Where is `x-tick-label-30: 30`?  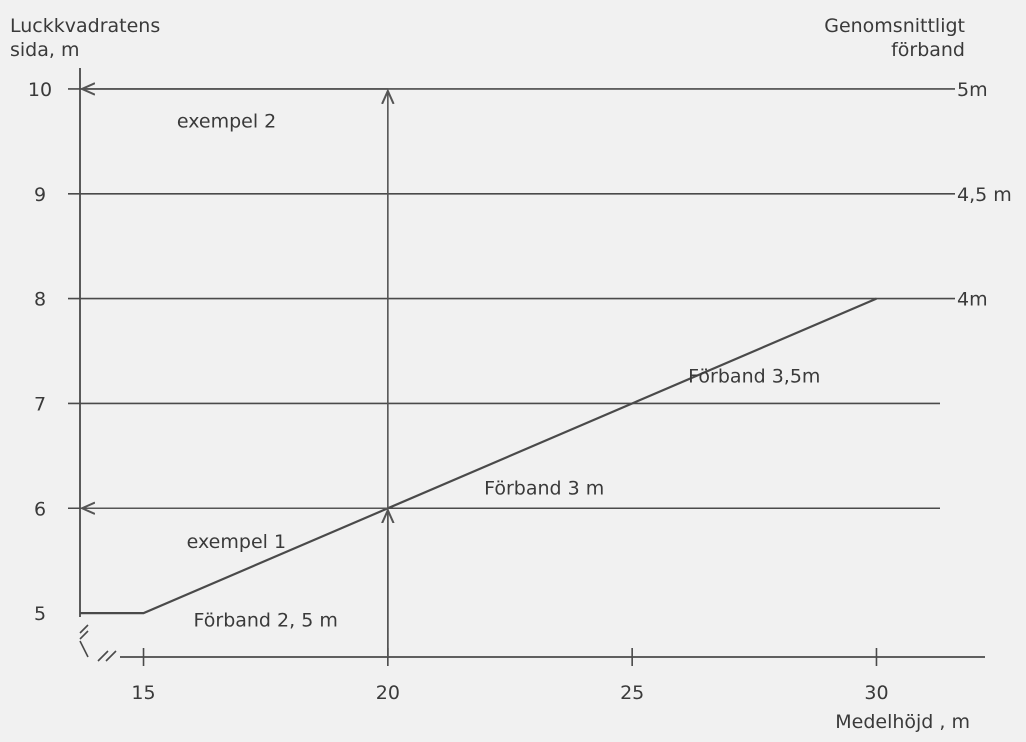
x-tick-label-30: 30 is located at coordinates (876, 693).